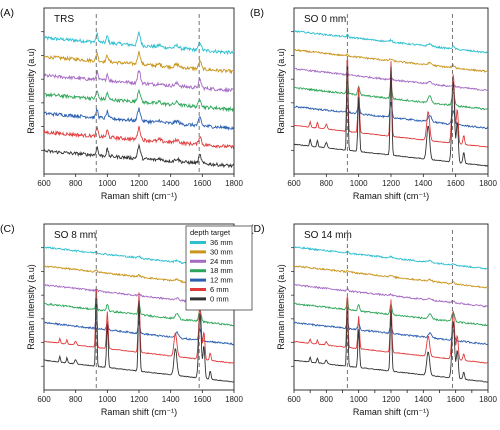 This screenshot has height=430, width=500. Describe the element at coordinates (257, 229) in the screenshot. I see `panel-label: (D)` at that location.